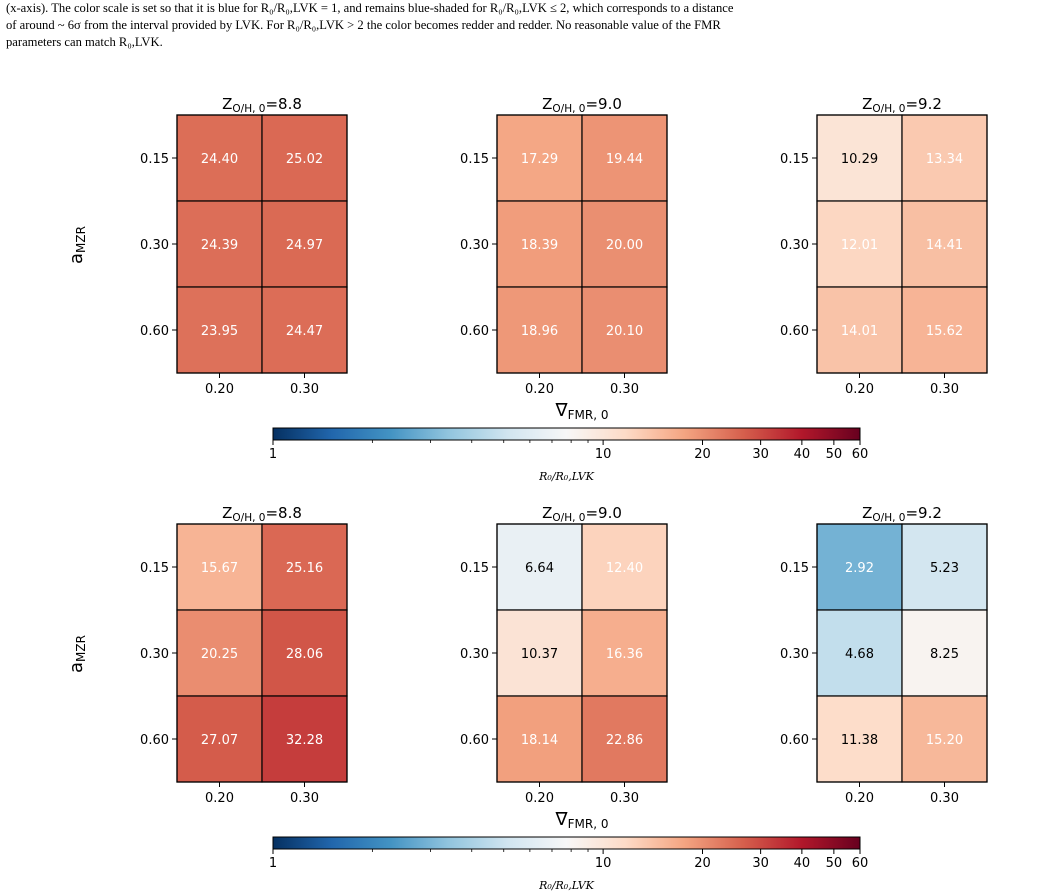 Image resolution: width=1056 pixels, height=896 pixels. I want to click on subplot-title-value: =9.2, so click(923, 104).